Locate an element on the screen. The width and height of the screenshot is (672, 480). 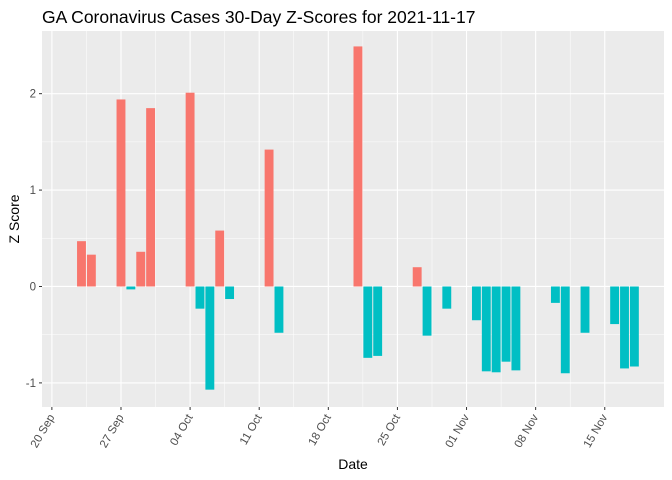
y-tick-label: 1 is located at coordinates (33, 191).